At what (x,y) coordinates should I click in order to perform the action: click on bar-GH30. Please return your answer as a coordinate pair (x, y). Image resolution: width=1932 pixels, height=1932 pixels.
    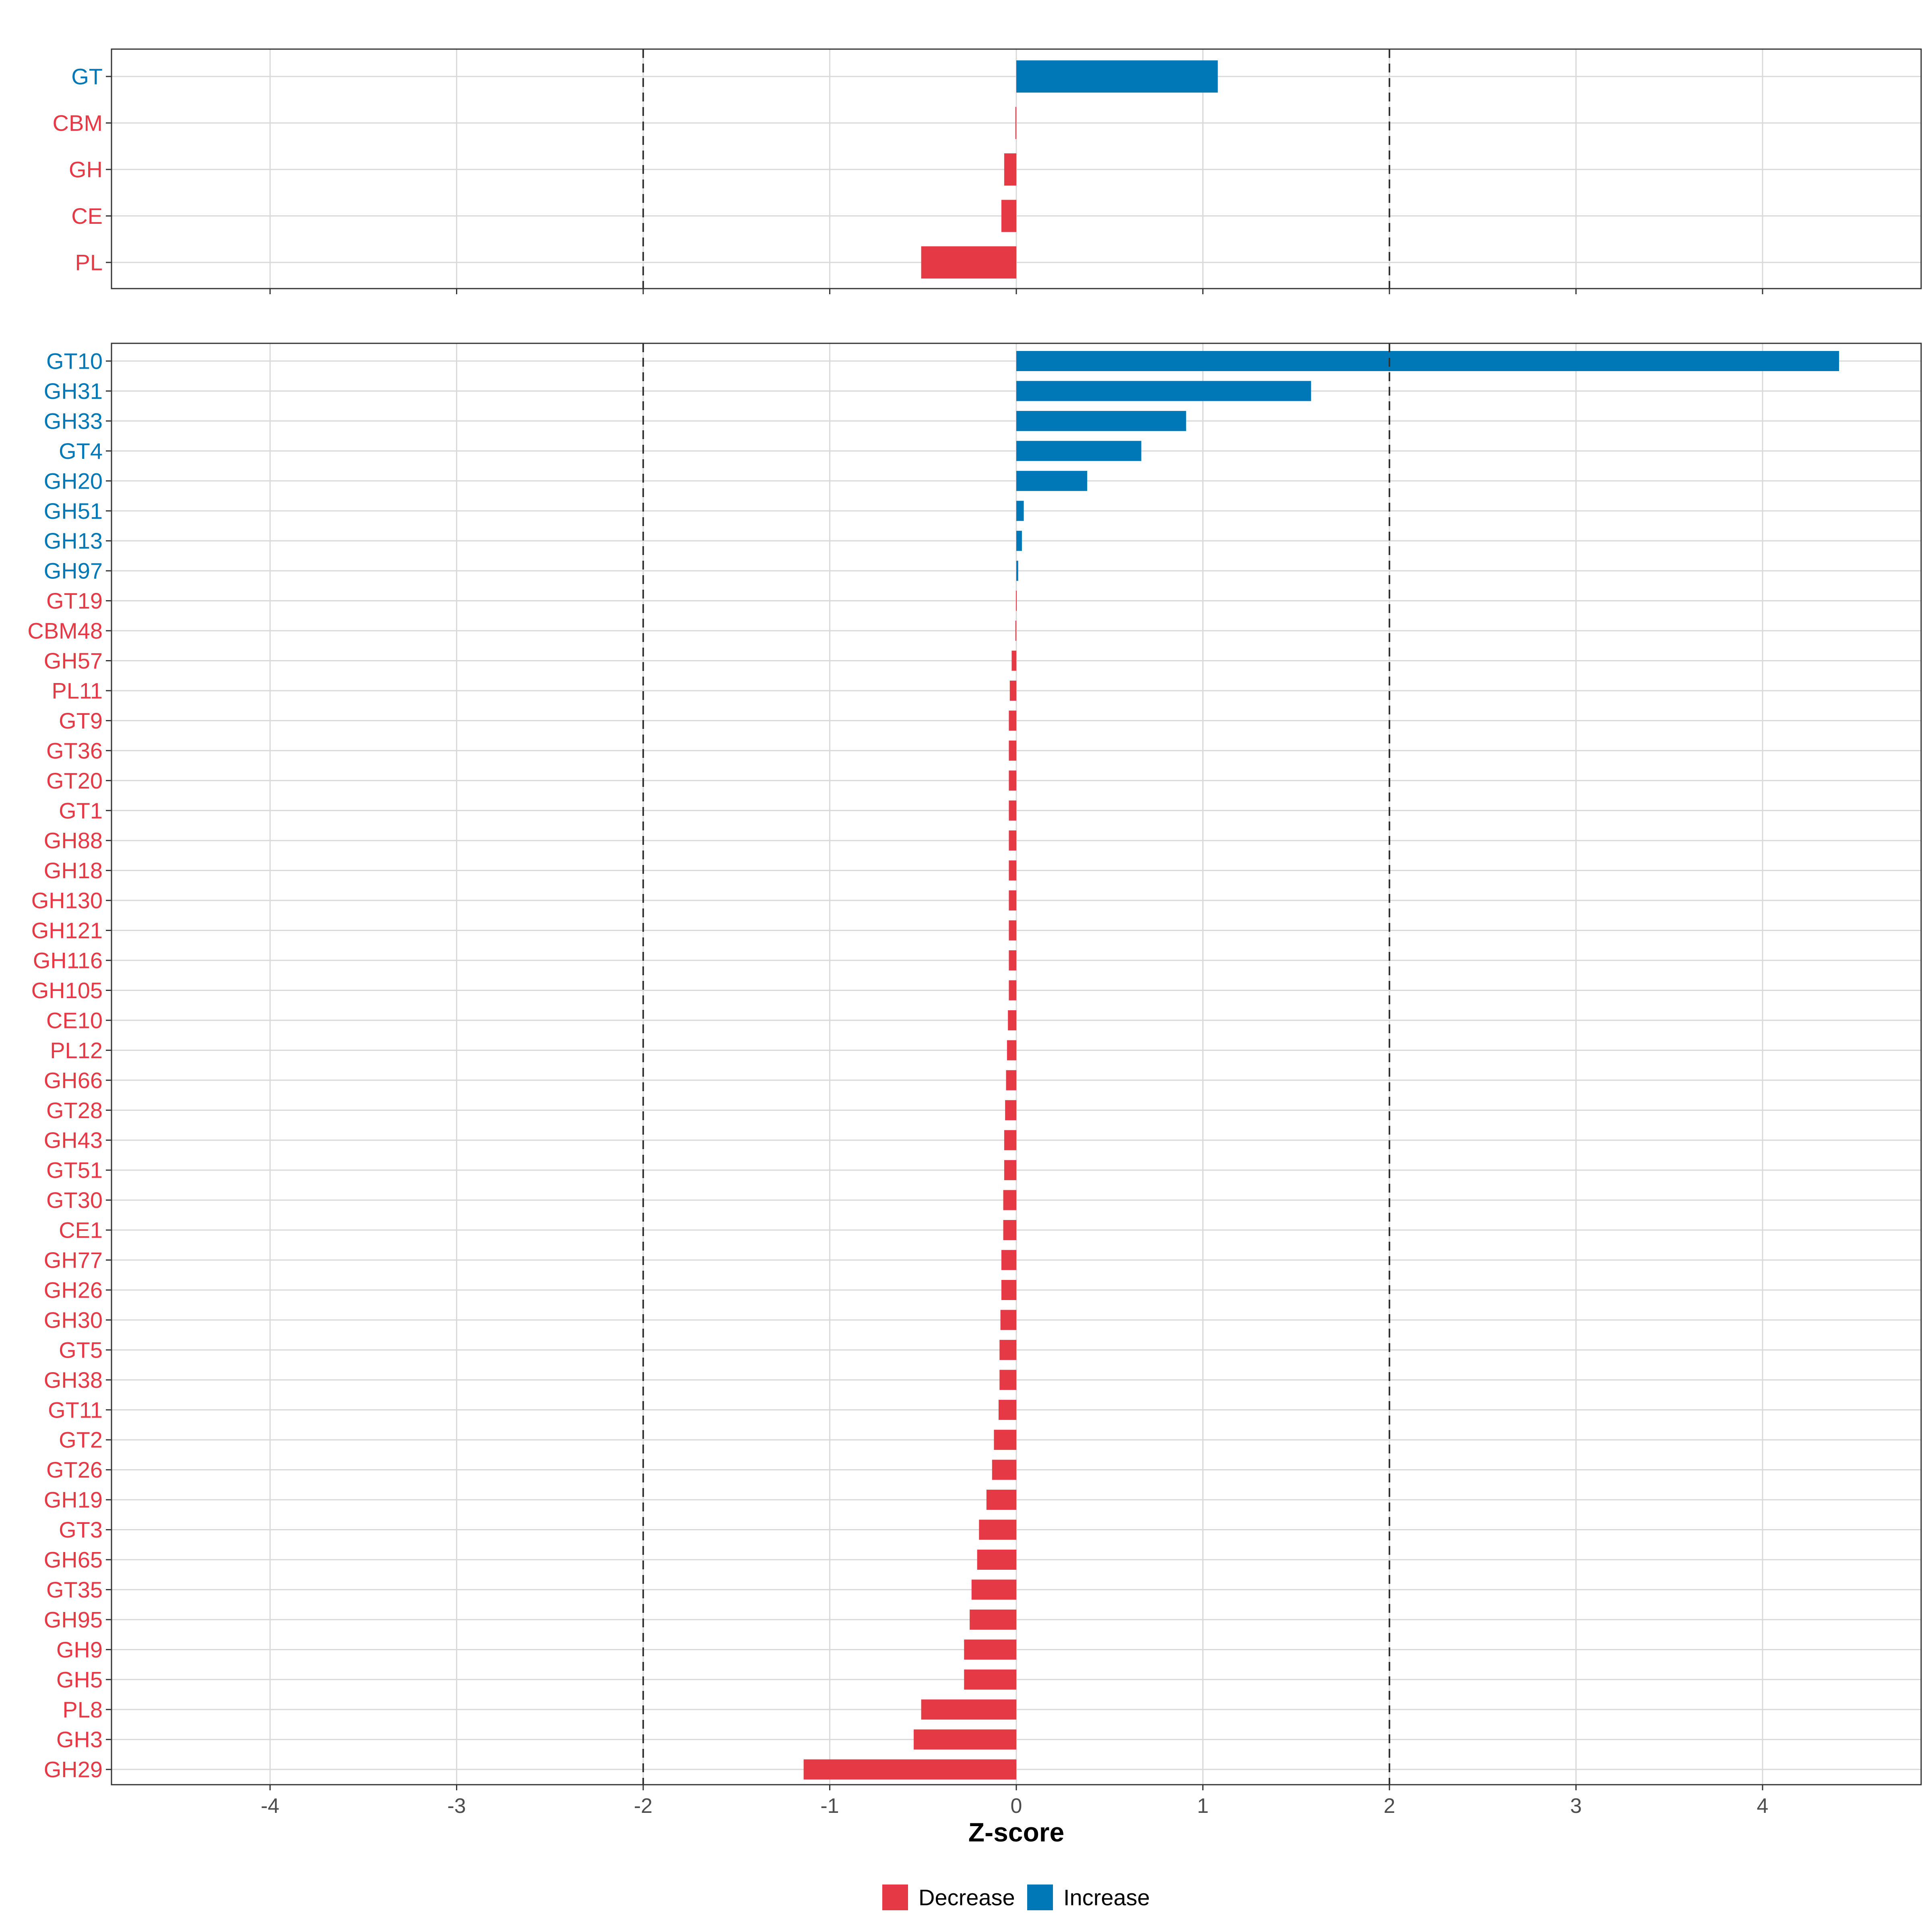
    Looking at the image, I should click on (1008, 1320).